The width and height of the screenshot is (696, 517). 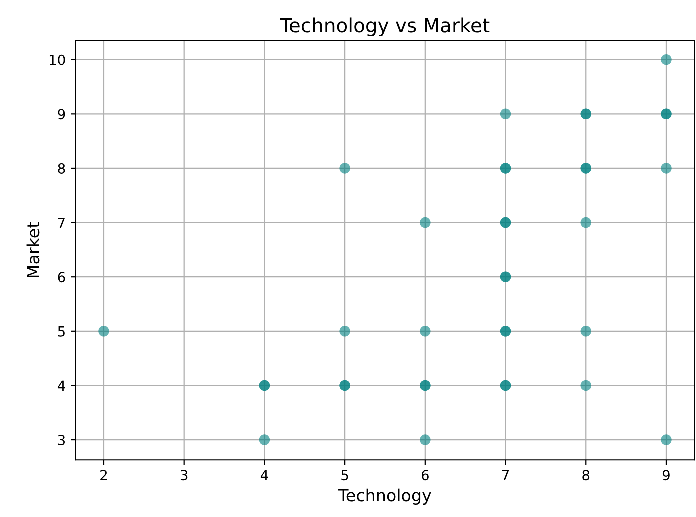 I want to click on y-axis-title: Market, so click(x=33, y=250).